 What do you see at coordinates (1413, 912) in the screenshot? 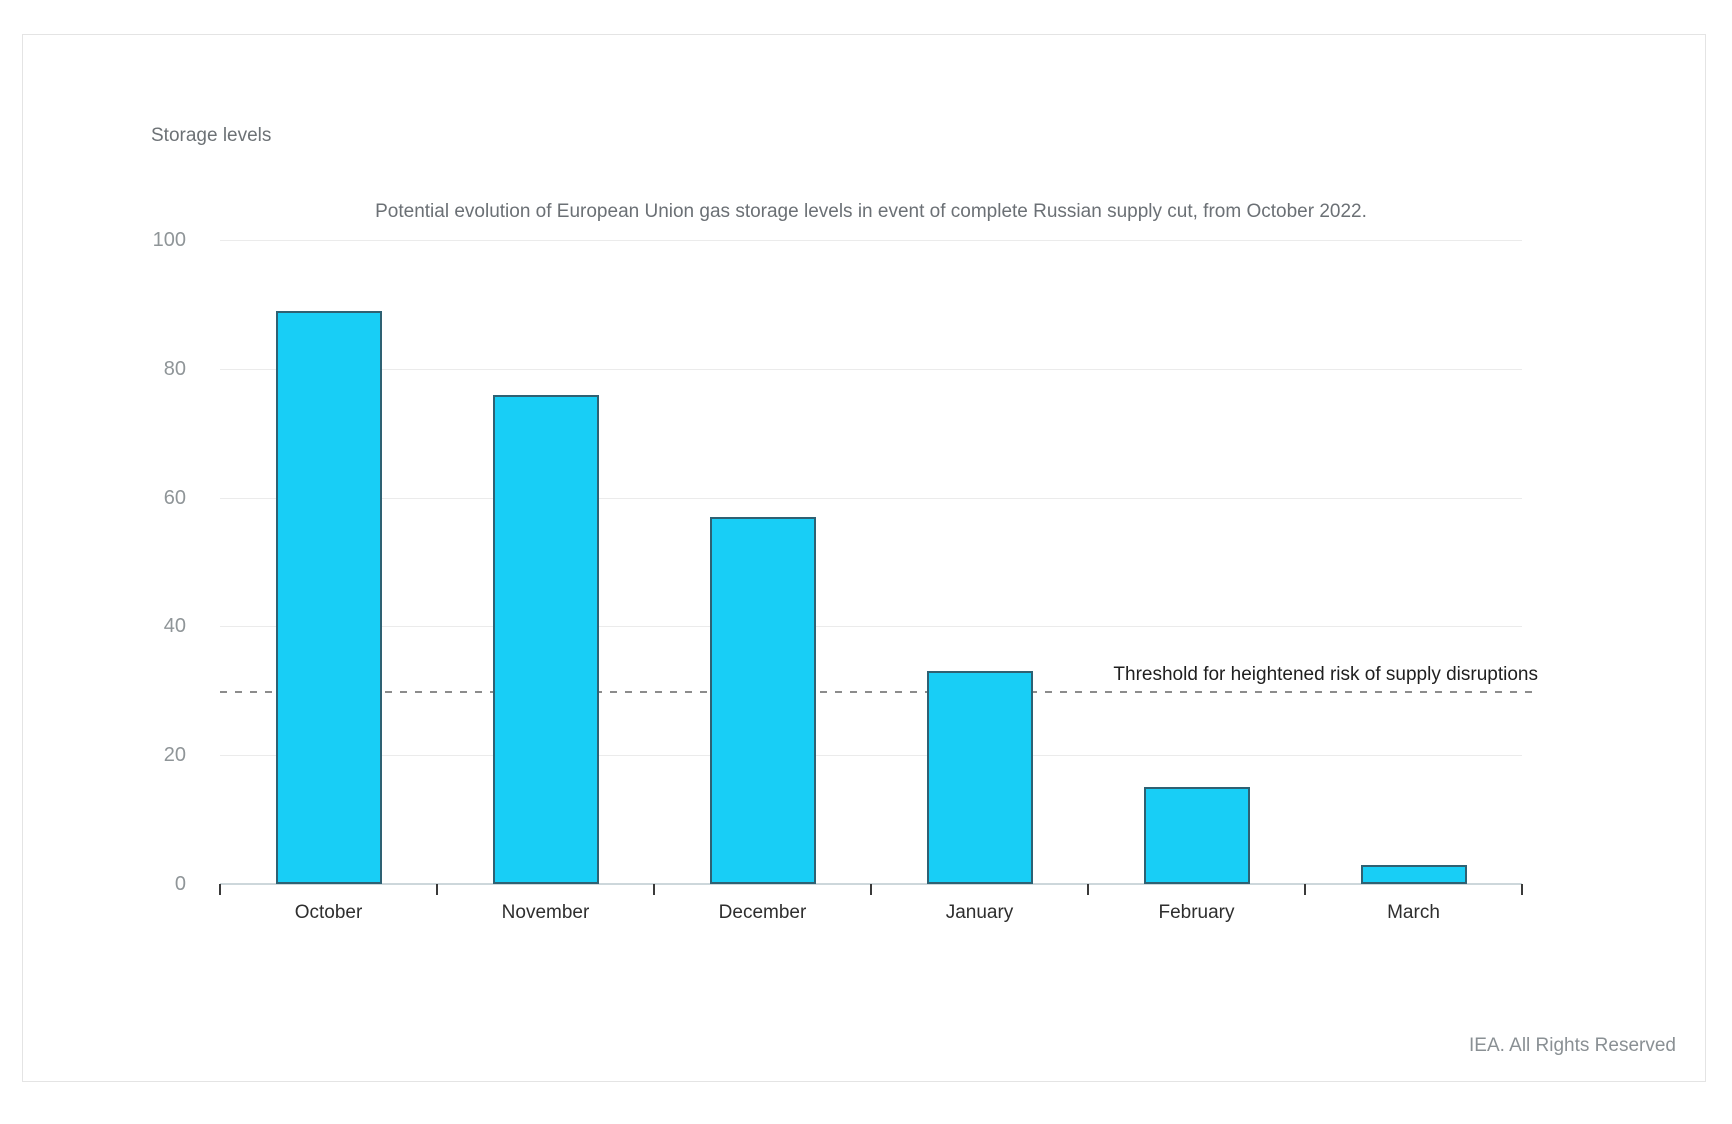
I see `x-tick-label-march: March` at bounding box center [1413, 912].